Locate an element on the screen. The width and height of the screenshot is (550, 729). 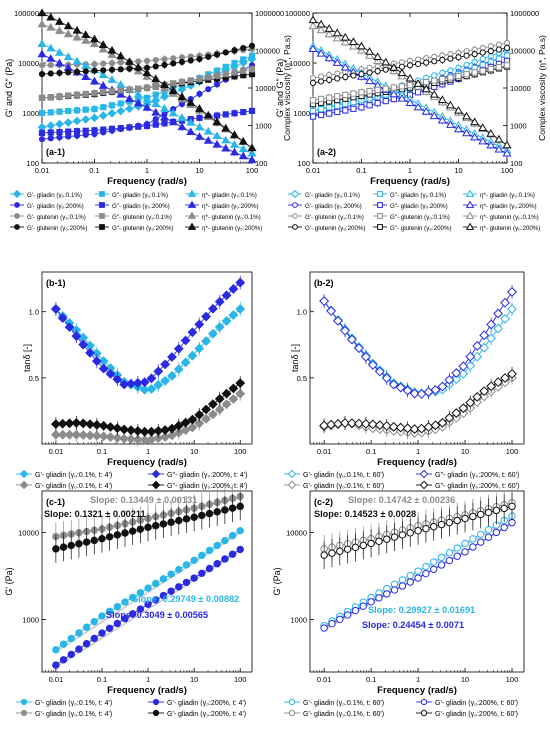
x-tick-label: 0.1 is located at coordinates (371, 451).